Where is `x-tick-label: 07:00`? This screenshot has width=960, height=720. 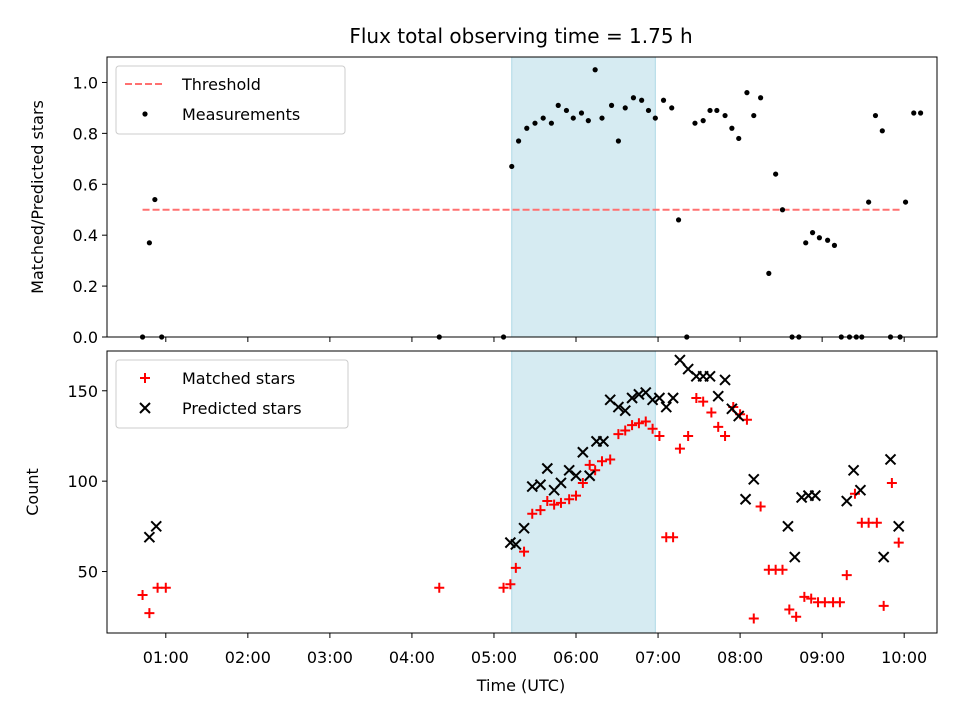 x-tick-label: 07:00 is located at coordinates (658, 657).